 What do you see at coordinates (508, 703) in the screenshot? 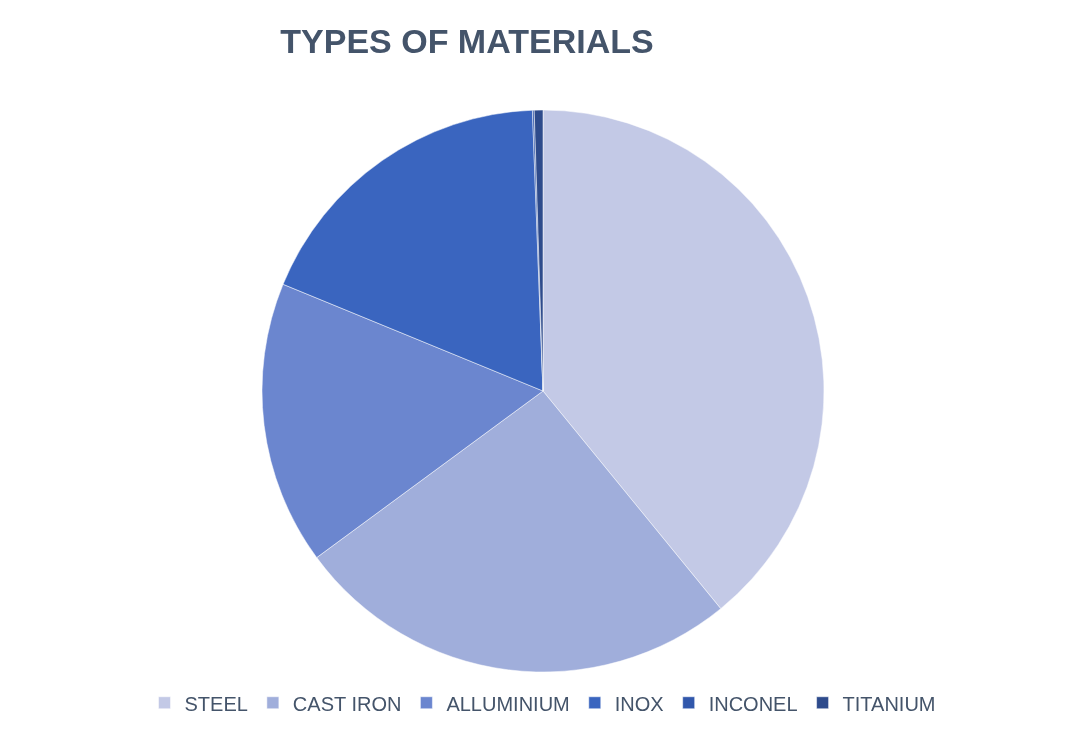
I see `legend-label: ALLUMINIUM` at bounding box center [508, 703].